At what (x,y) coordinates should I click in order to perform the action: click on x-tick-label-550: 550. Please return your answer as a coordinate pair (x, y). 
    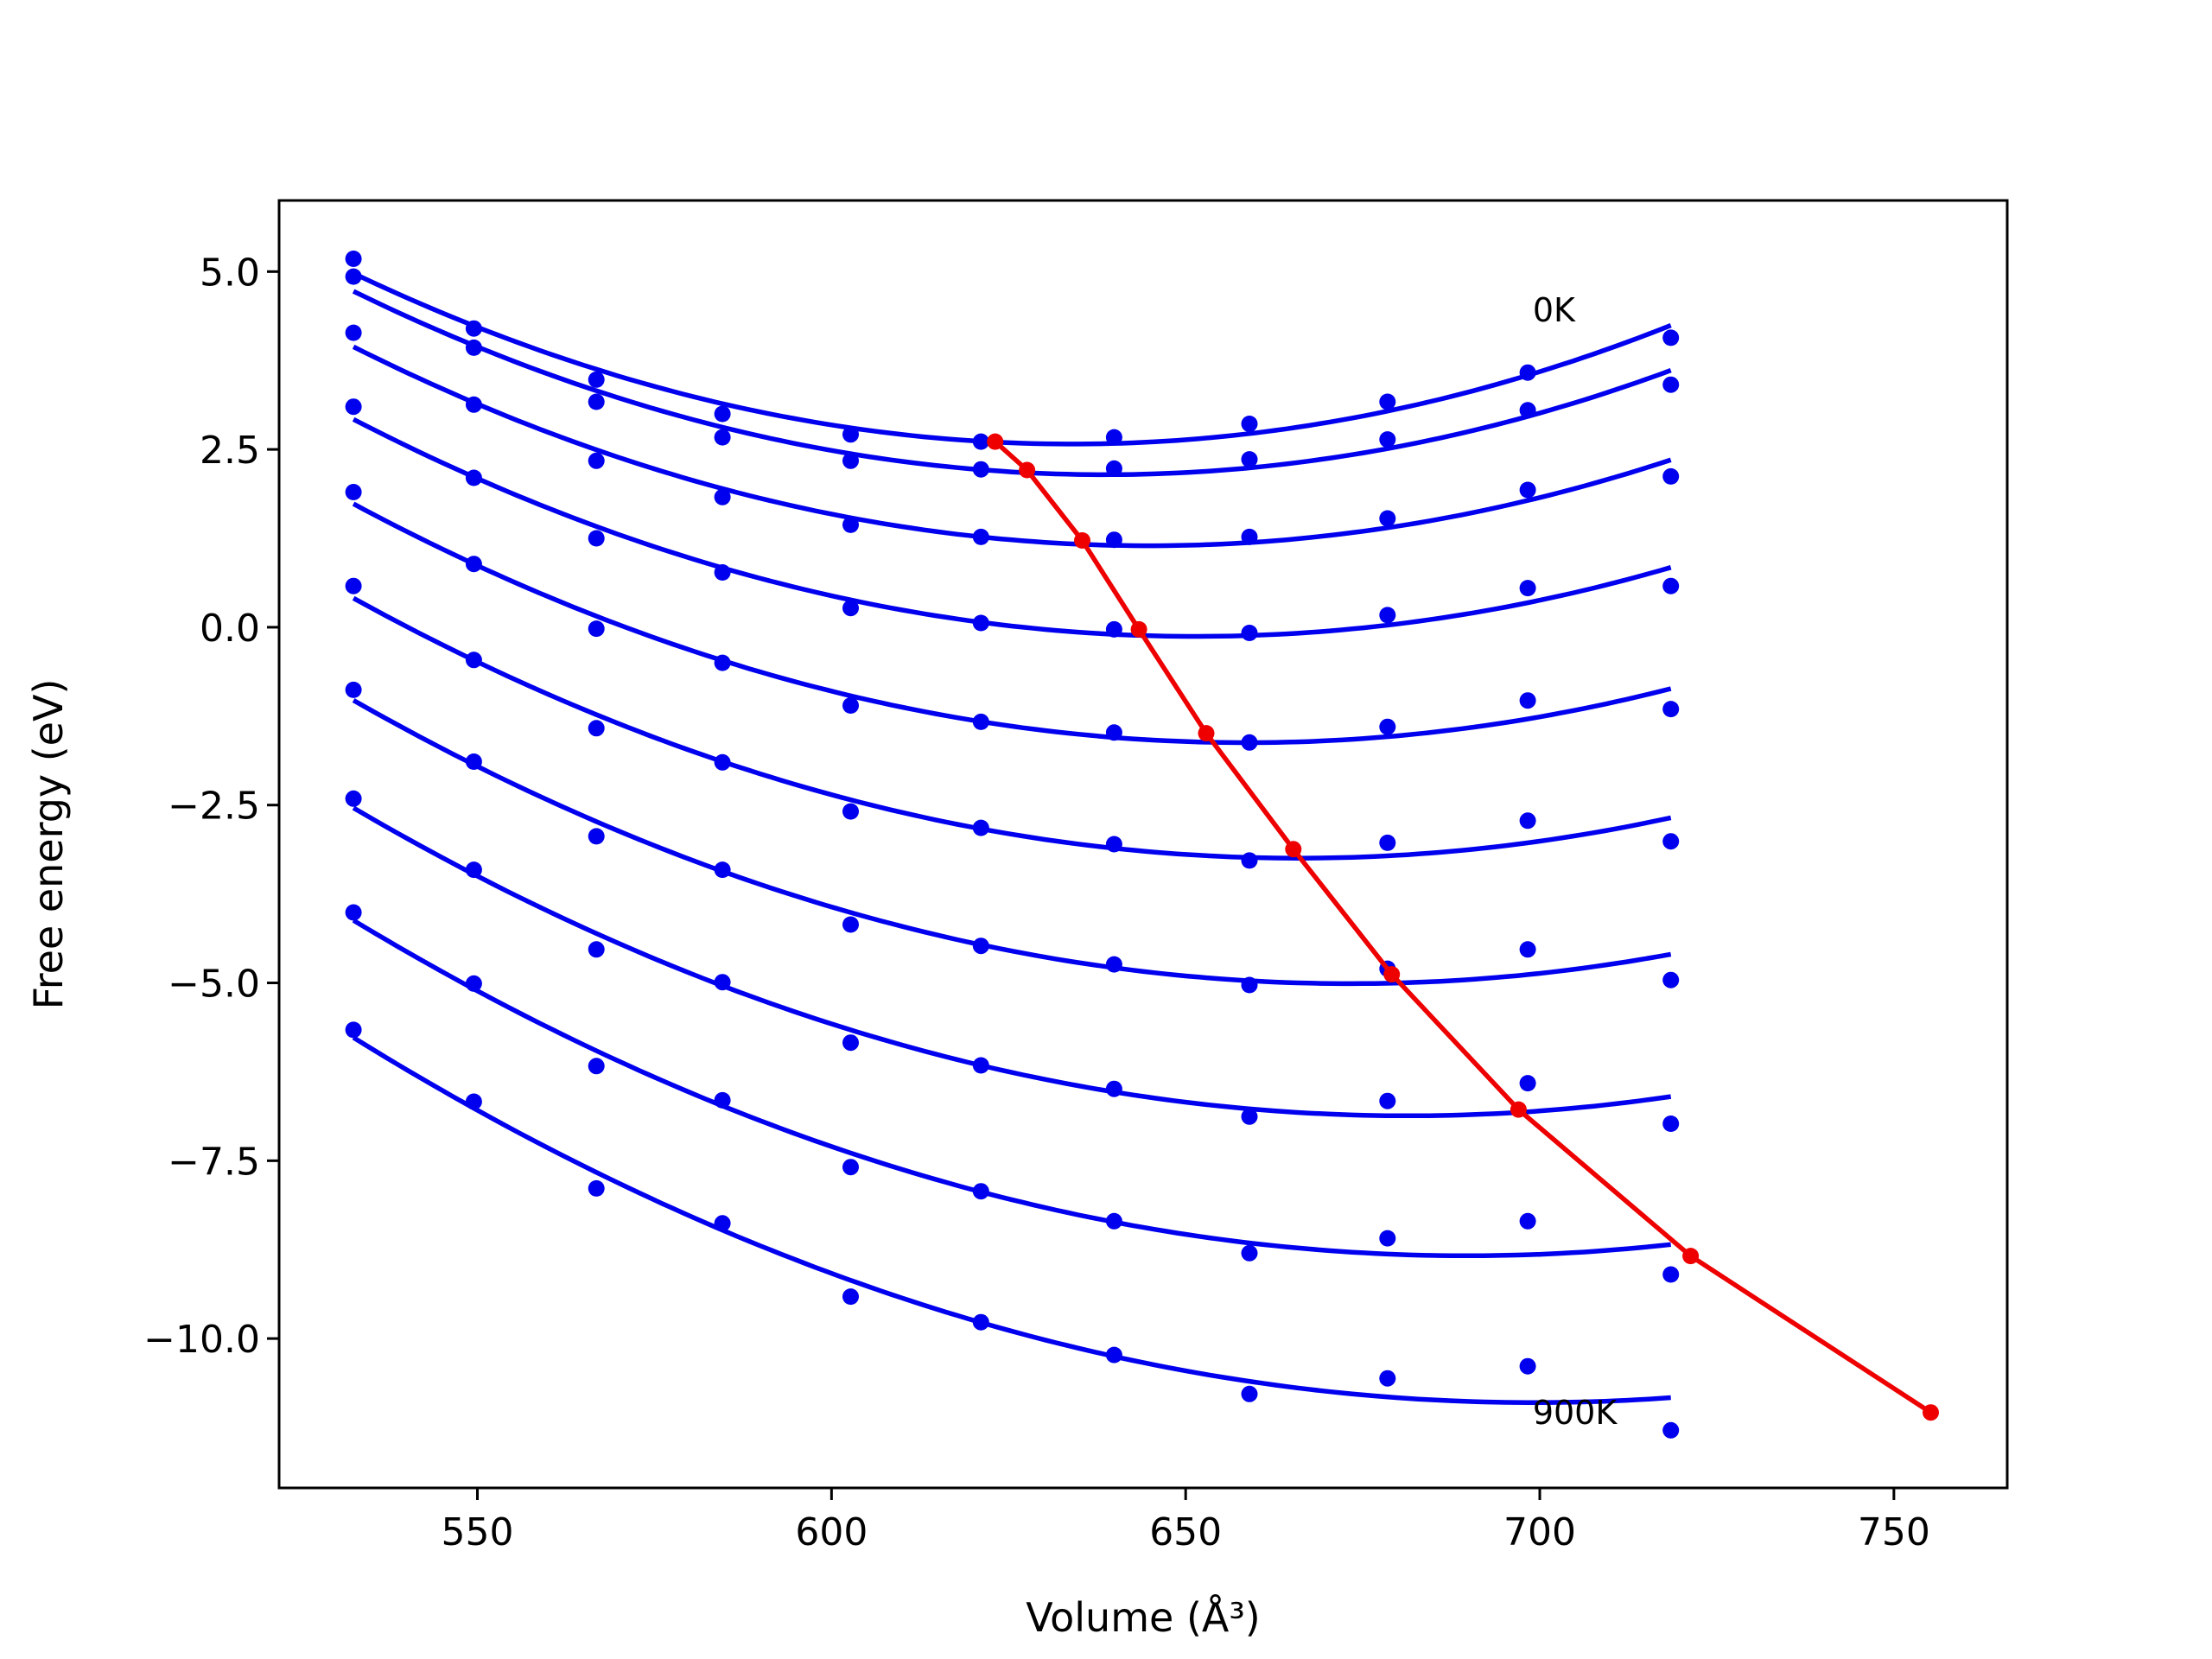
    Looking at the image, I should click on (478, 1532).